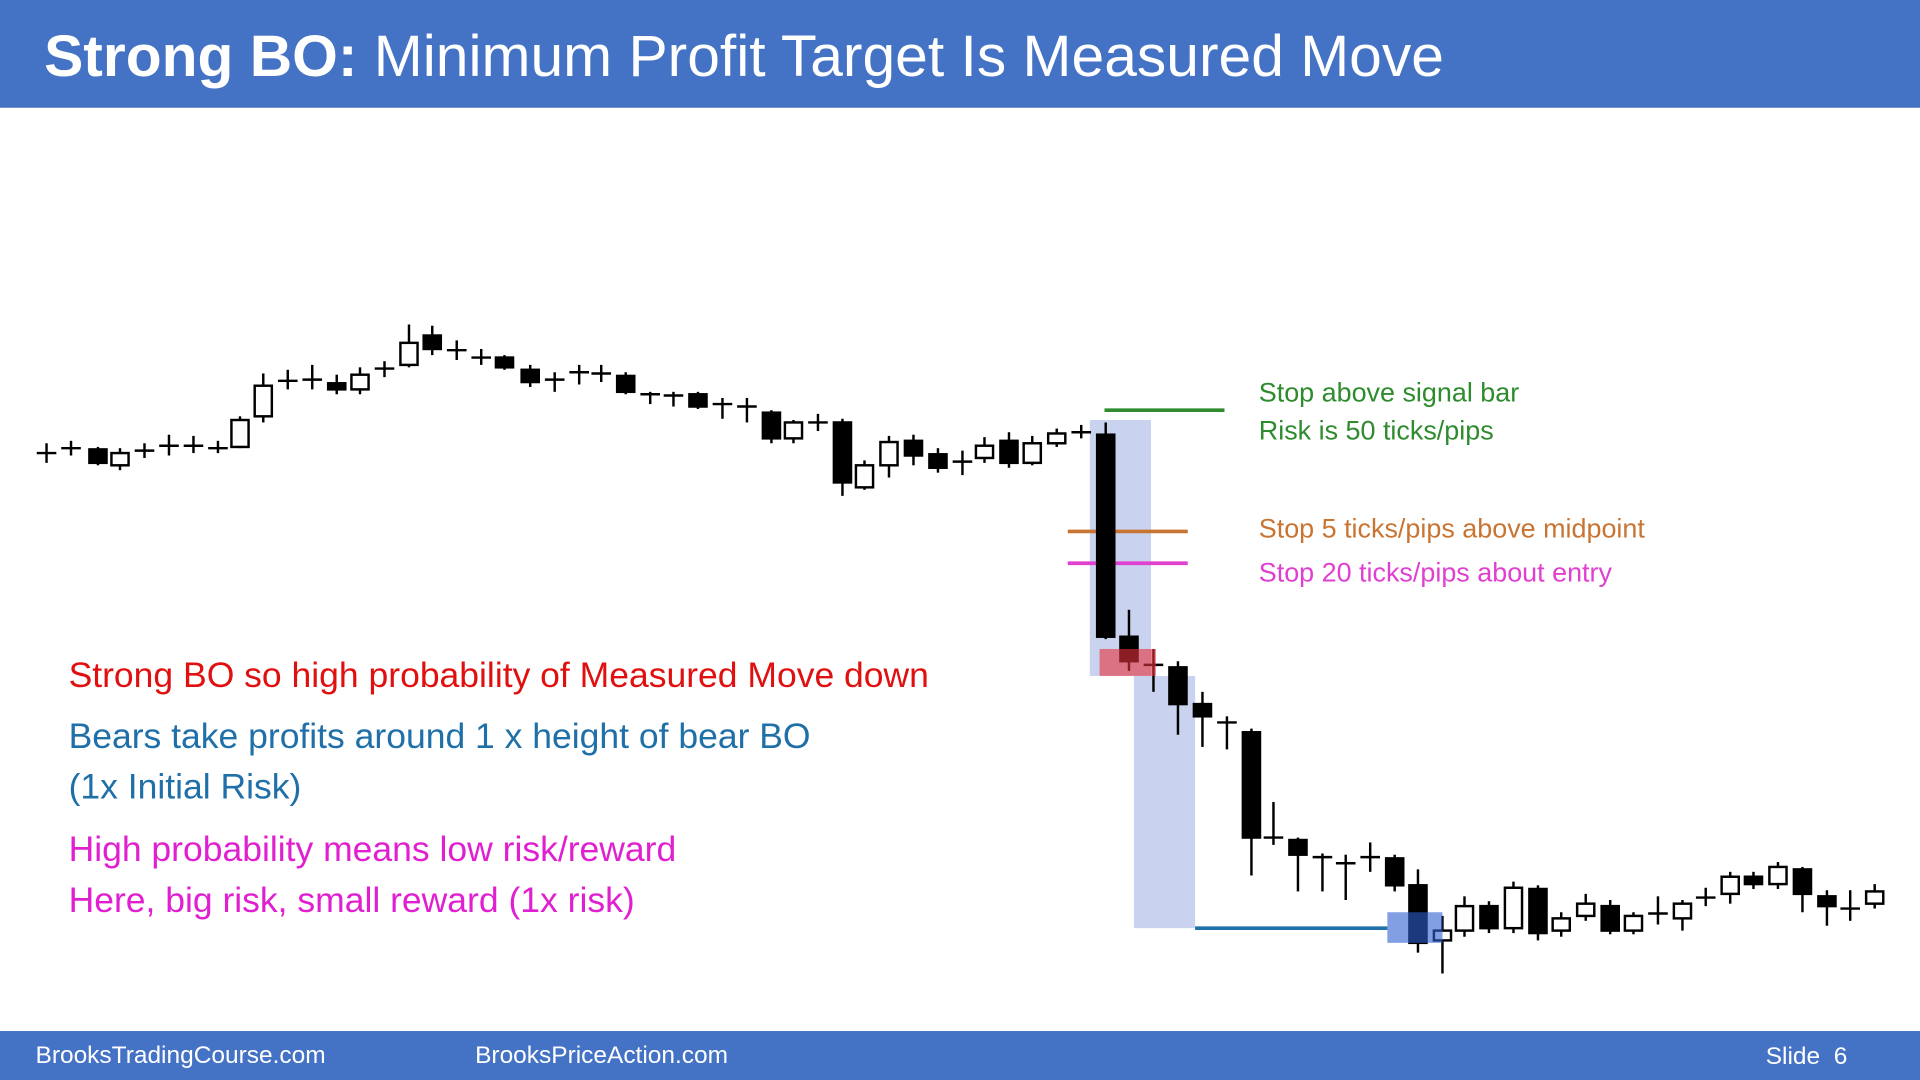 Image resolution: width=1920 pixels, height=1080 pixels. Describe the element at coordinates (960, 1055) in the screenshot. I see `footer-bar` at that location.